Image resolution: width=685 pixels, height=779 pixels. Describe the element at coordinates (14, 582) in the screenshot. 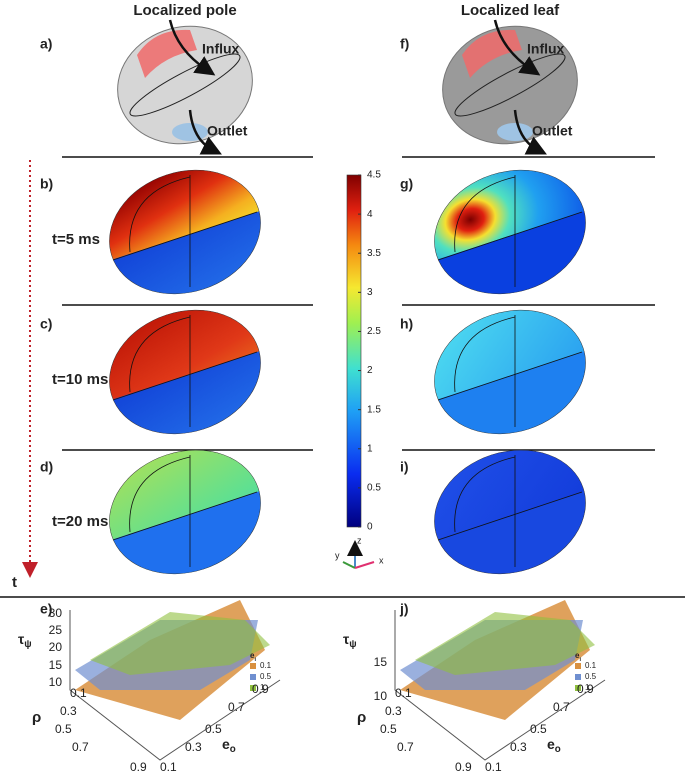

I see `time-axis-label: t` at that location.